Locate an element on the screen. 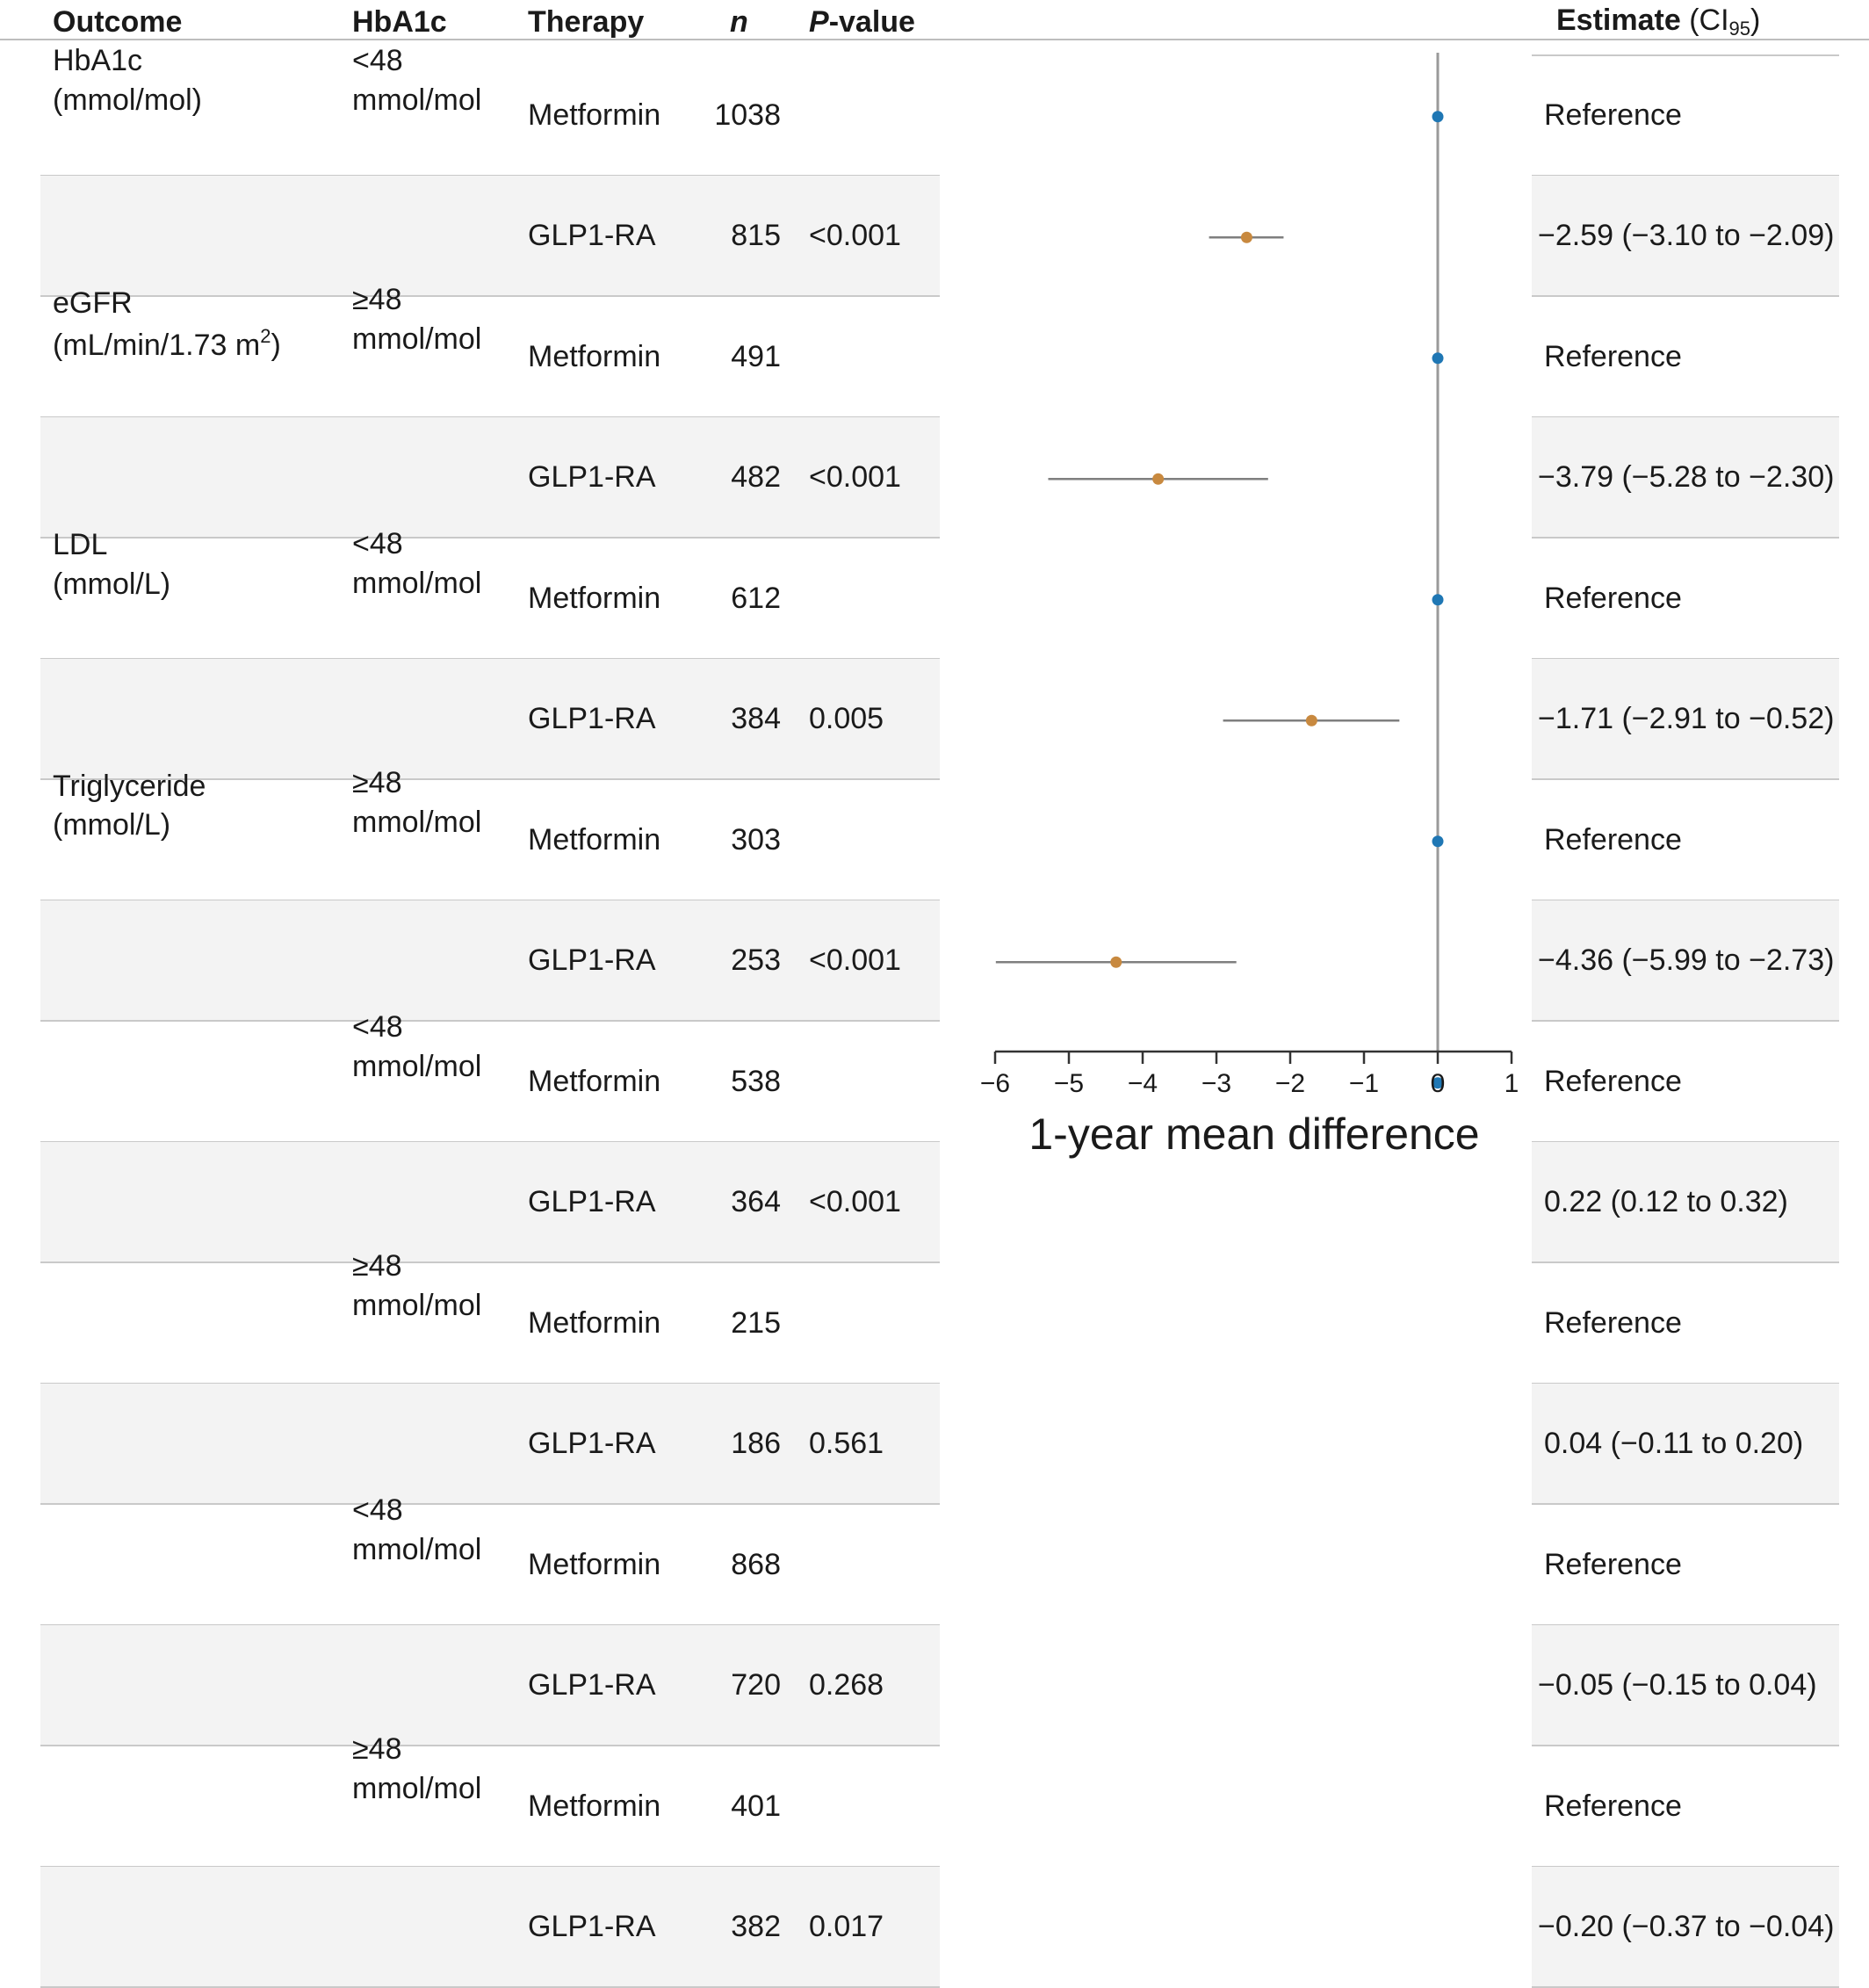 The height and width of the screenshot is (1988, 1869). n-cell: 215 is located at coordinates (756, 1322).